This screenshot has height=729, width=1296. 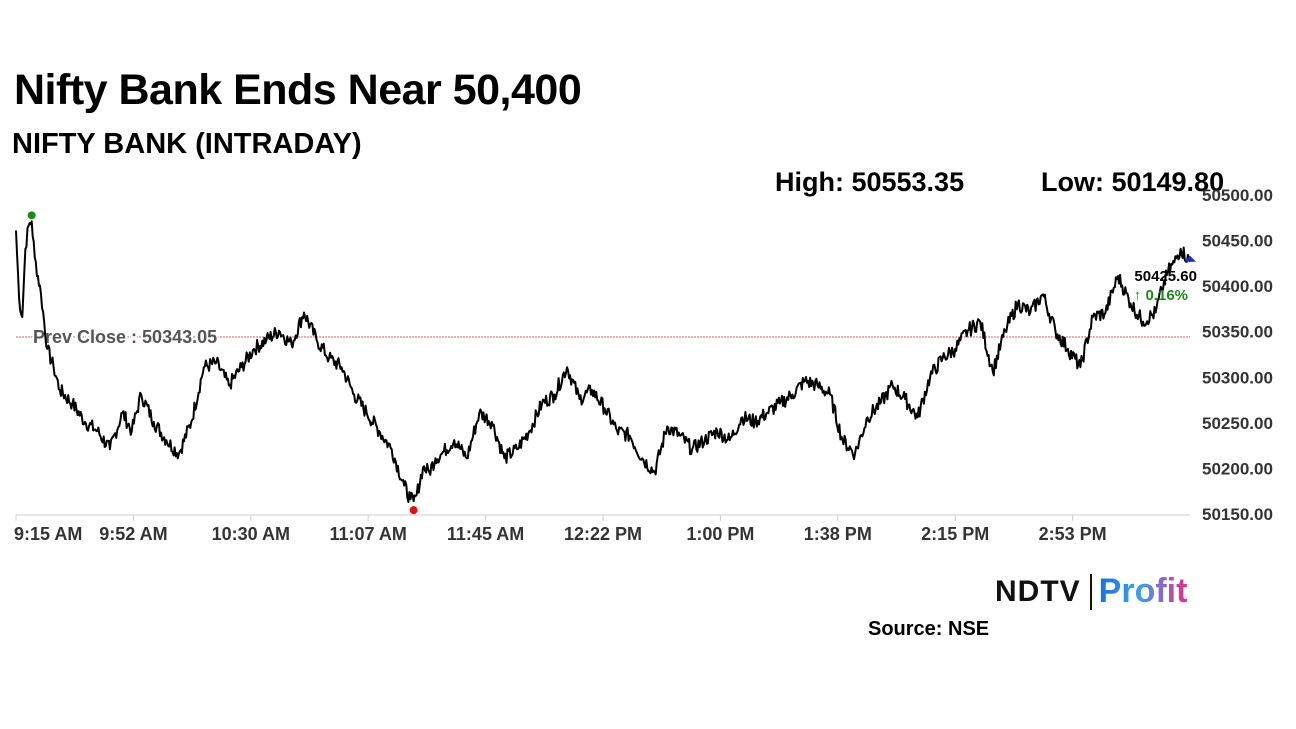 I want to click on y-tick-label: 50200.00, so click(x=1237, y=468).